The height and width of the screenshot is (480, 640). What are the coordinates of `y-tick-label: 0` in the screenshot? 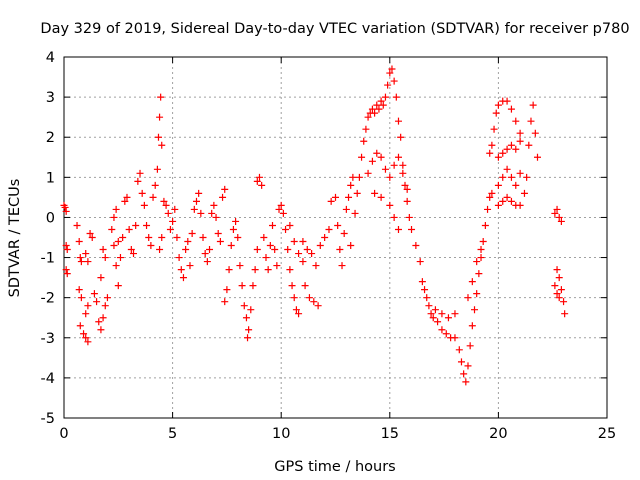 It's located at (50, 218).